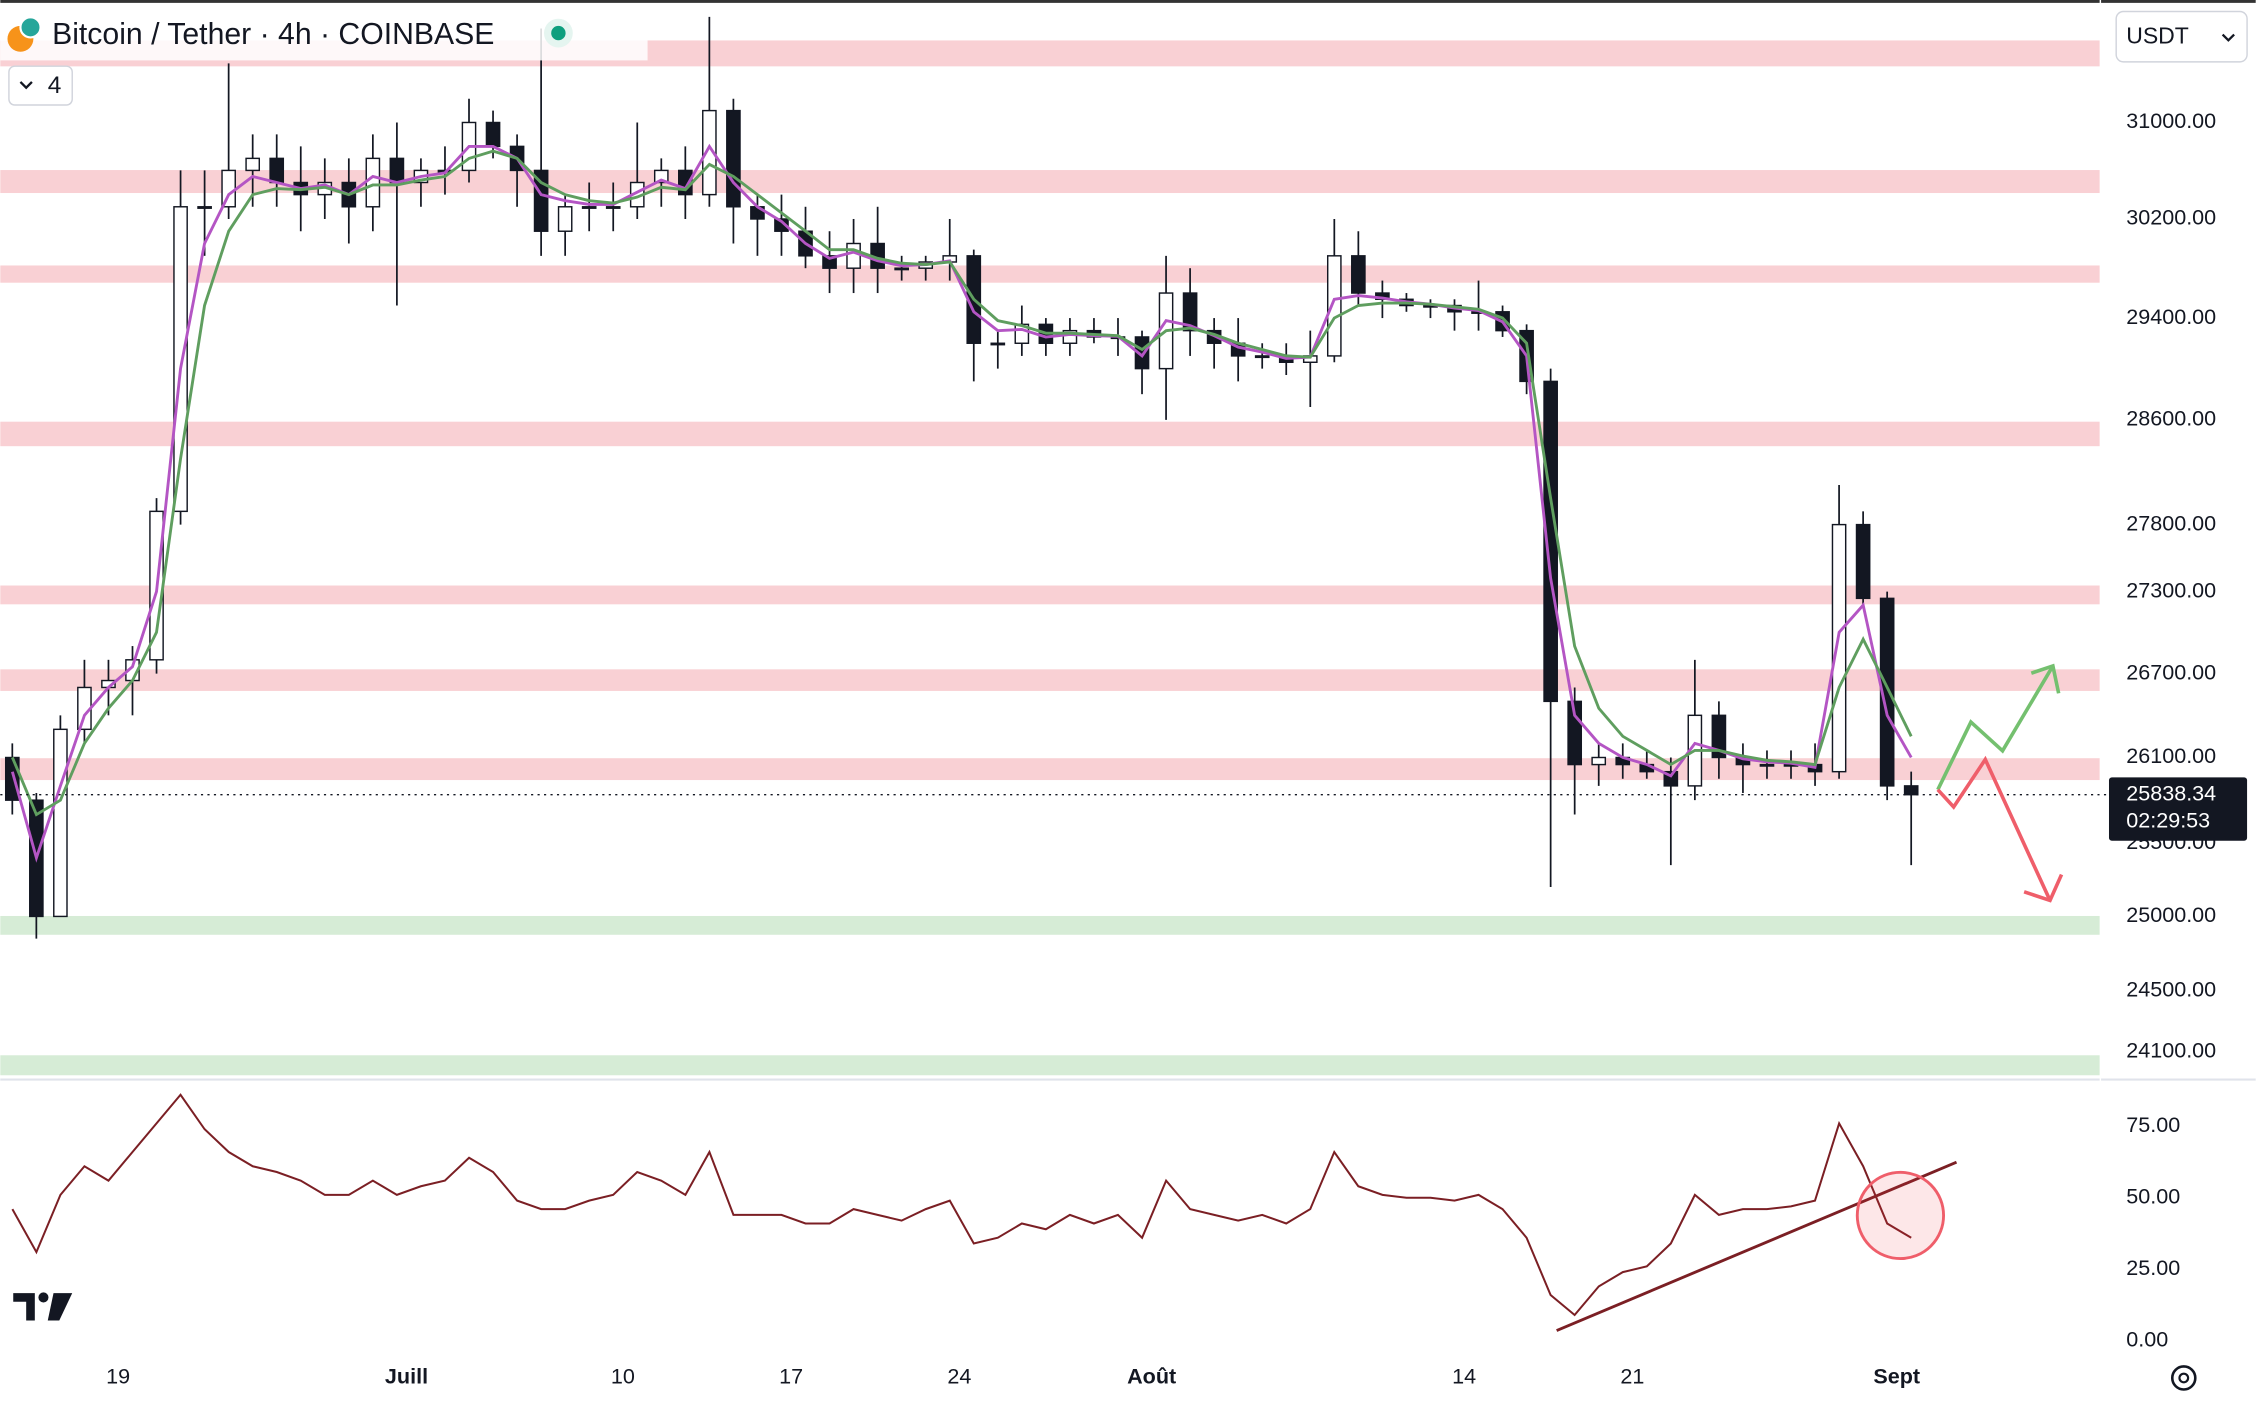 This screenshot has width=2256, height=1401. Describe the element at coordinates (2171, 1049) in the screenshot. I see `y-tick-label: 24100.00` at that location.